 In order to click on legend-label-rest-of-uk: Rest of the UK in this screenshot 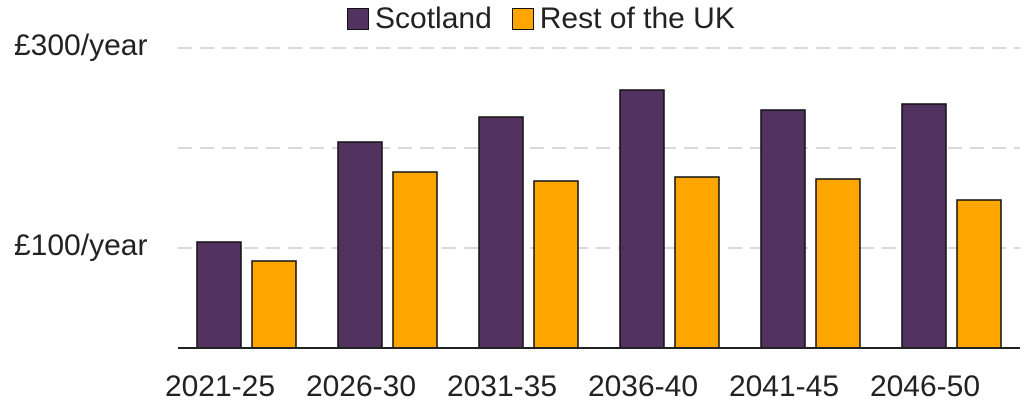, I will do `click(637, 18)`.